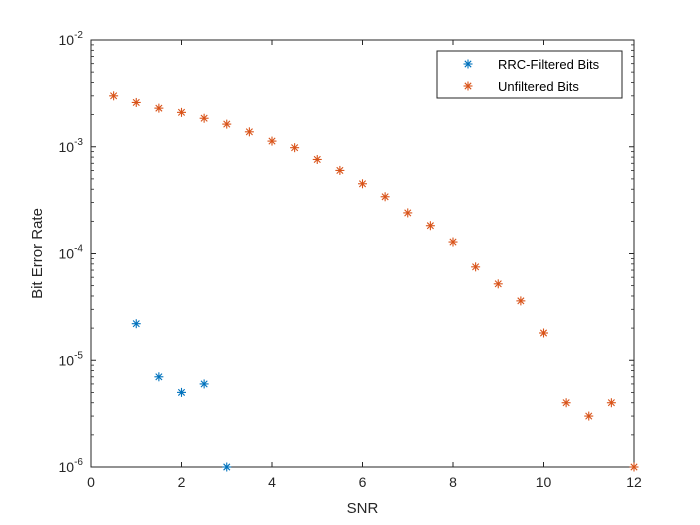 This screenshot has height=525, width=700. Describe the element at coordinates (549, 64) in the screenshot. I see `legend-label-rrc-filtered-bits: RRC-Filtered Bits` at that location.